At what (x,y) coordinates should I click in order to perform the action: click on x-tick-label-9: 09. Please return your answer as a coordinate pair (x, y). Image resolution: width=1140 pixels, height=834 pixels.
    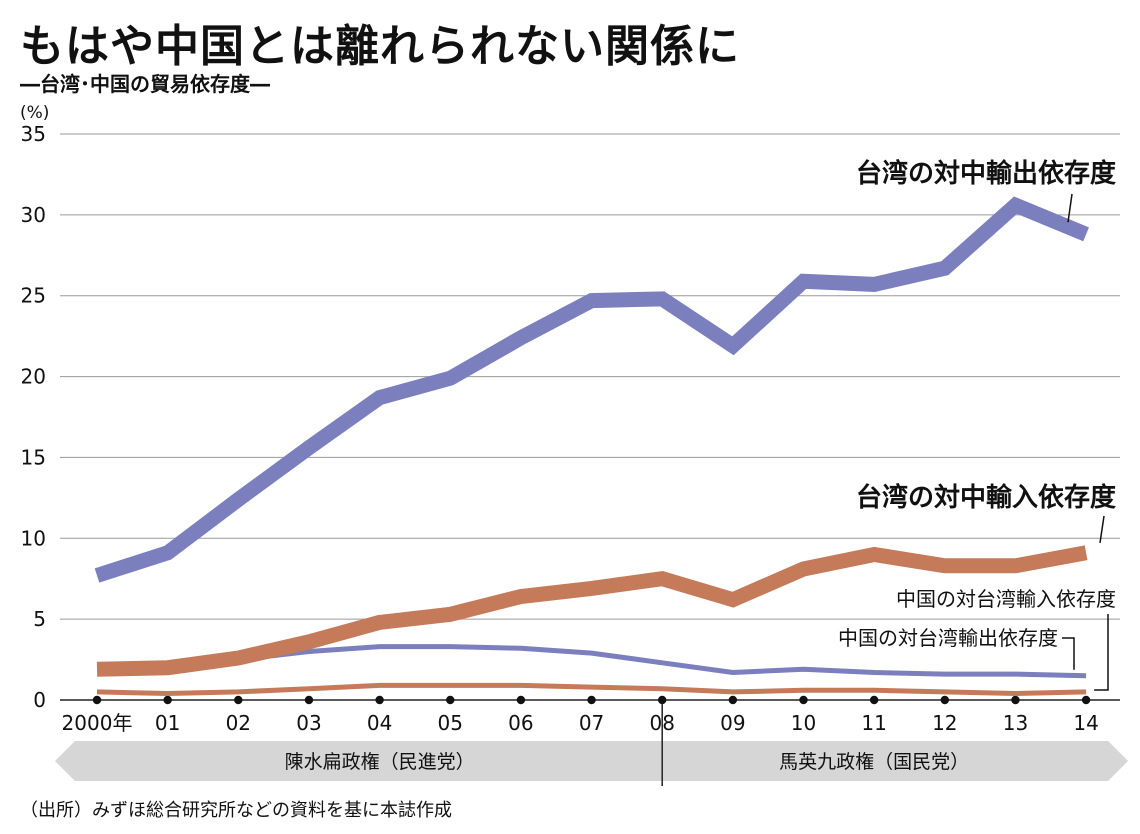
    Looking at the image, I should click on (732, 723).